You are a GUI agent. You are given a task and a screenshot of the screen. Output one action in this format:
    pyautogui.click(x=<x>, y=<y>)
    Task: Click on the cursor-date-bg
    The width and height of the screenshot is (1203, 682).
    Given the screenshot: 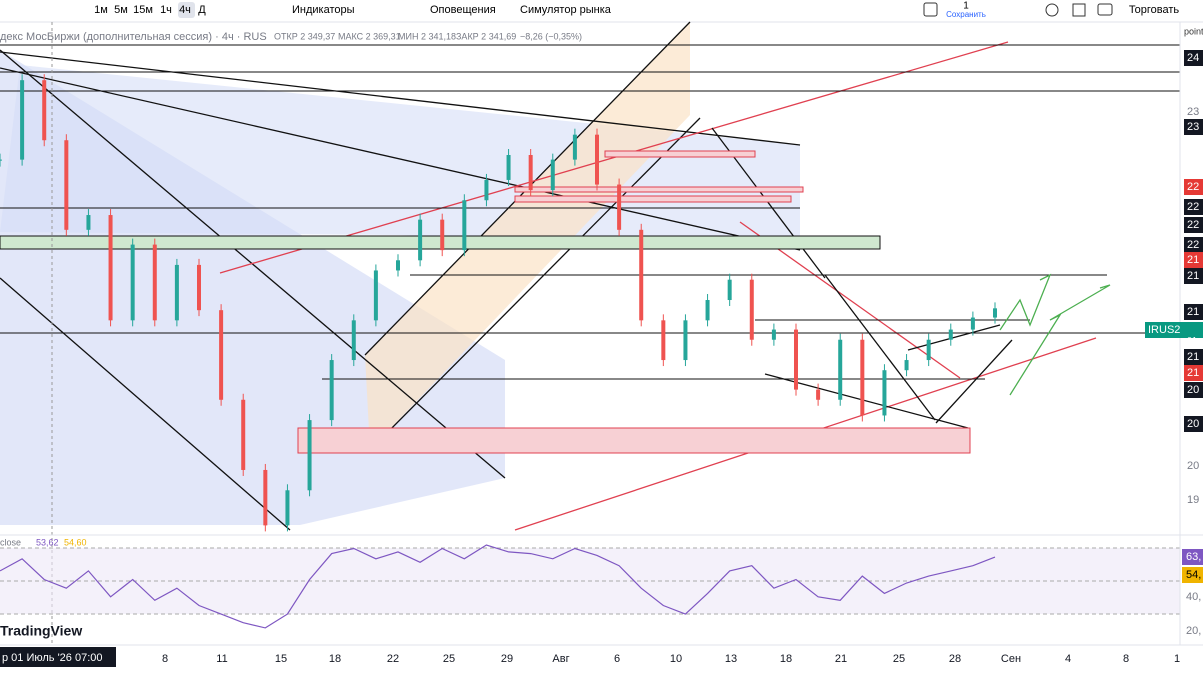 What is the action you would take?
    pyautogui.click(x=58, y=657)
    